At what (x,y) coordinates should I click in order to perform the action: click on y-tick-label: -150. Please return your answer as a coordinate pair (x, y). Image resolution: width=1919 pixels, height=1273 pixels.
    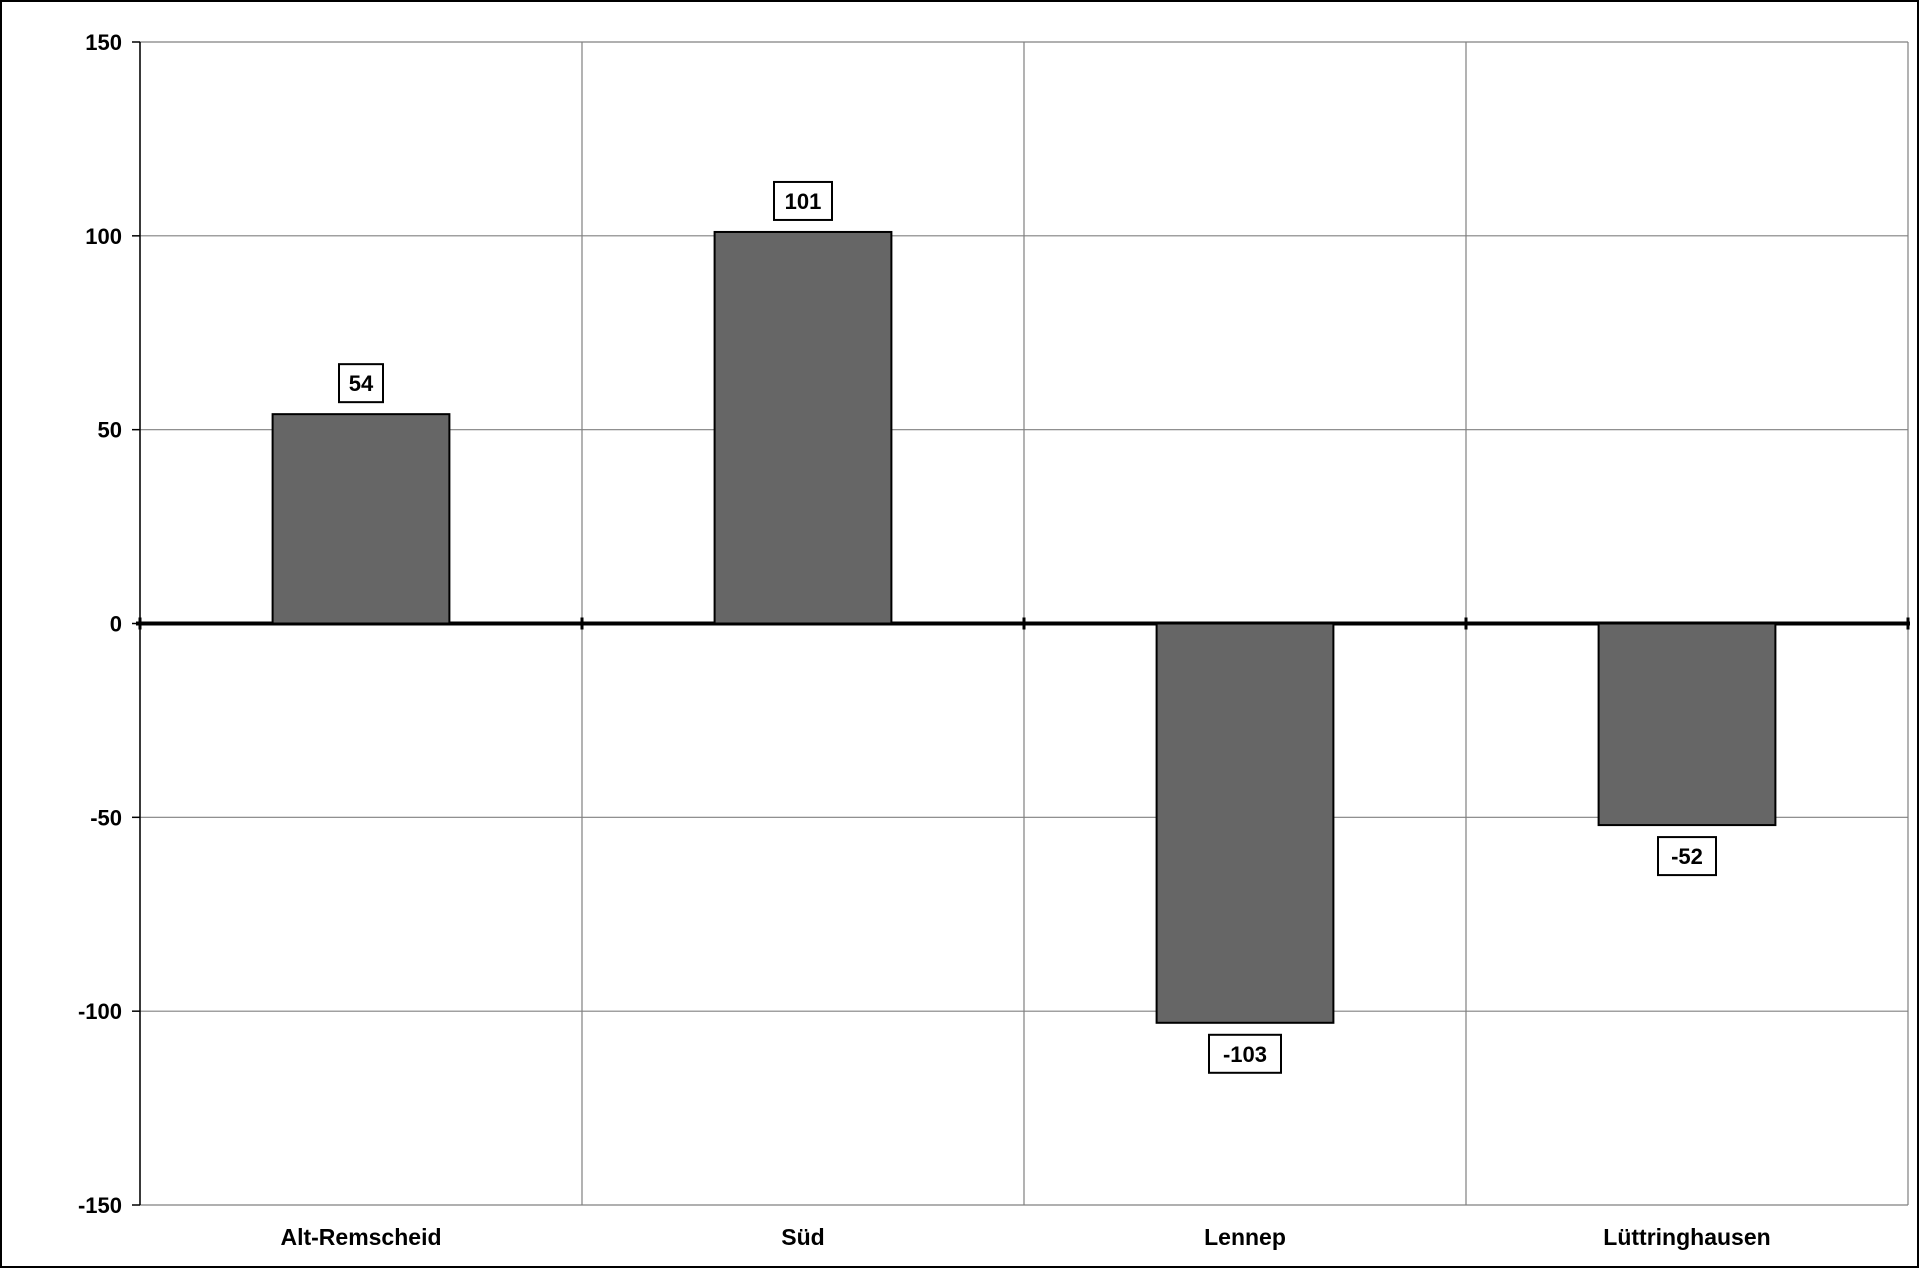
    Looking at the image, I should click on (100, 1205).